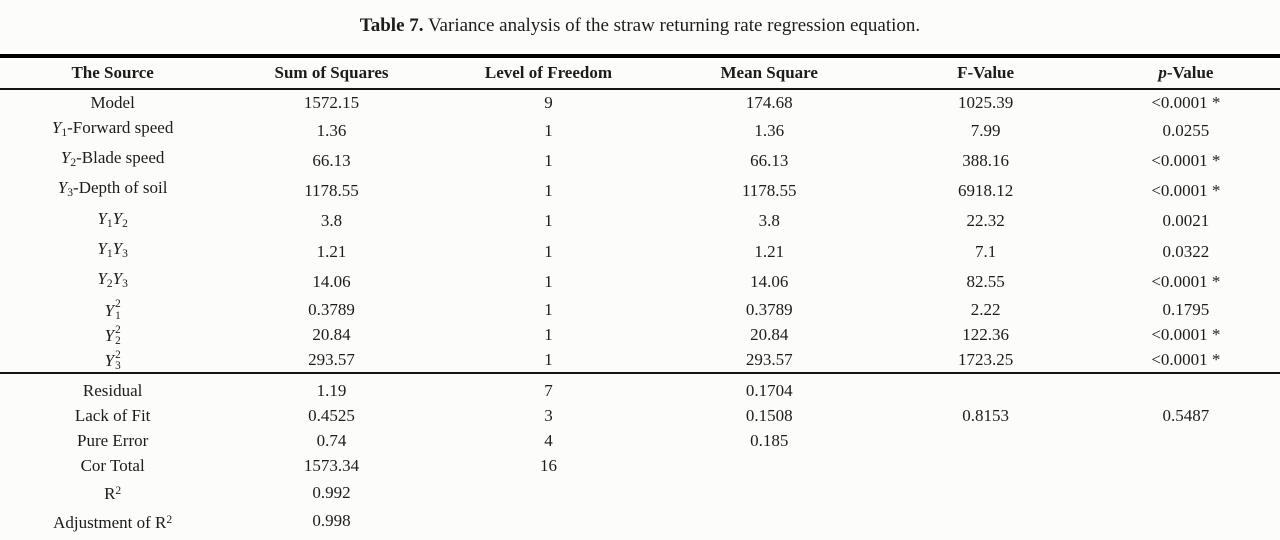 The image size is (1280, 540). What do you see at coordinates (985, 130) in the screenshot?
I see `cell-value: 7.99` at bounding box center [985, 130].